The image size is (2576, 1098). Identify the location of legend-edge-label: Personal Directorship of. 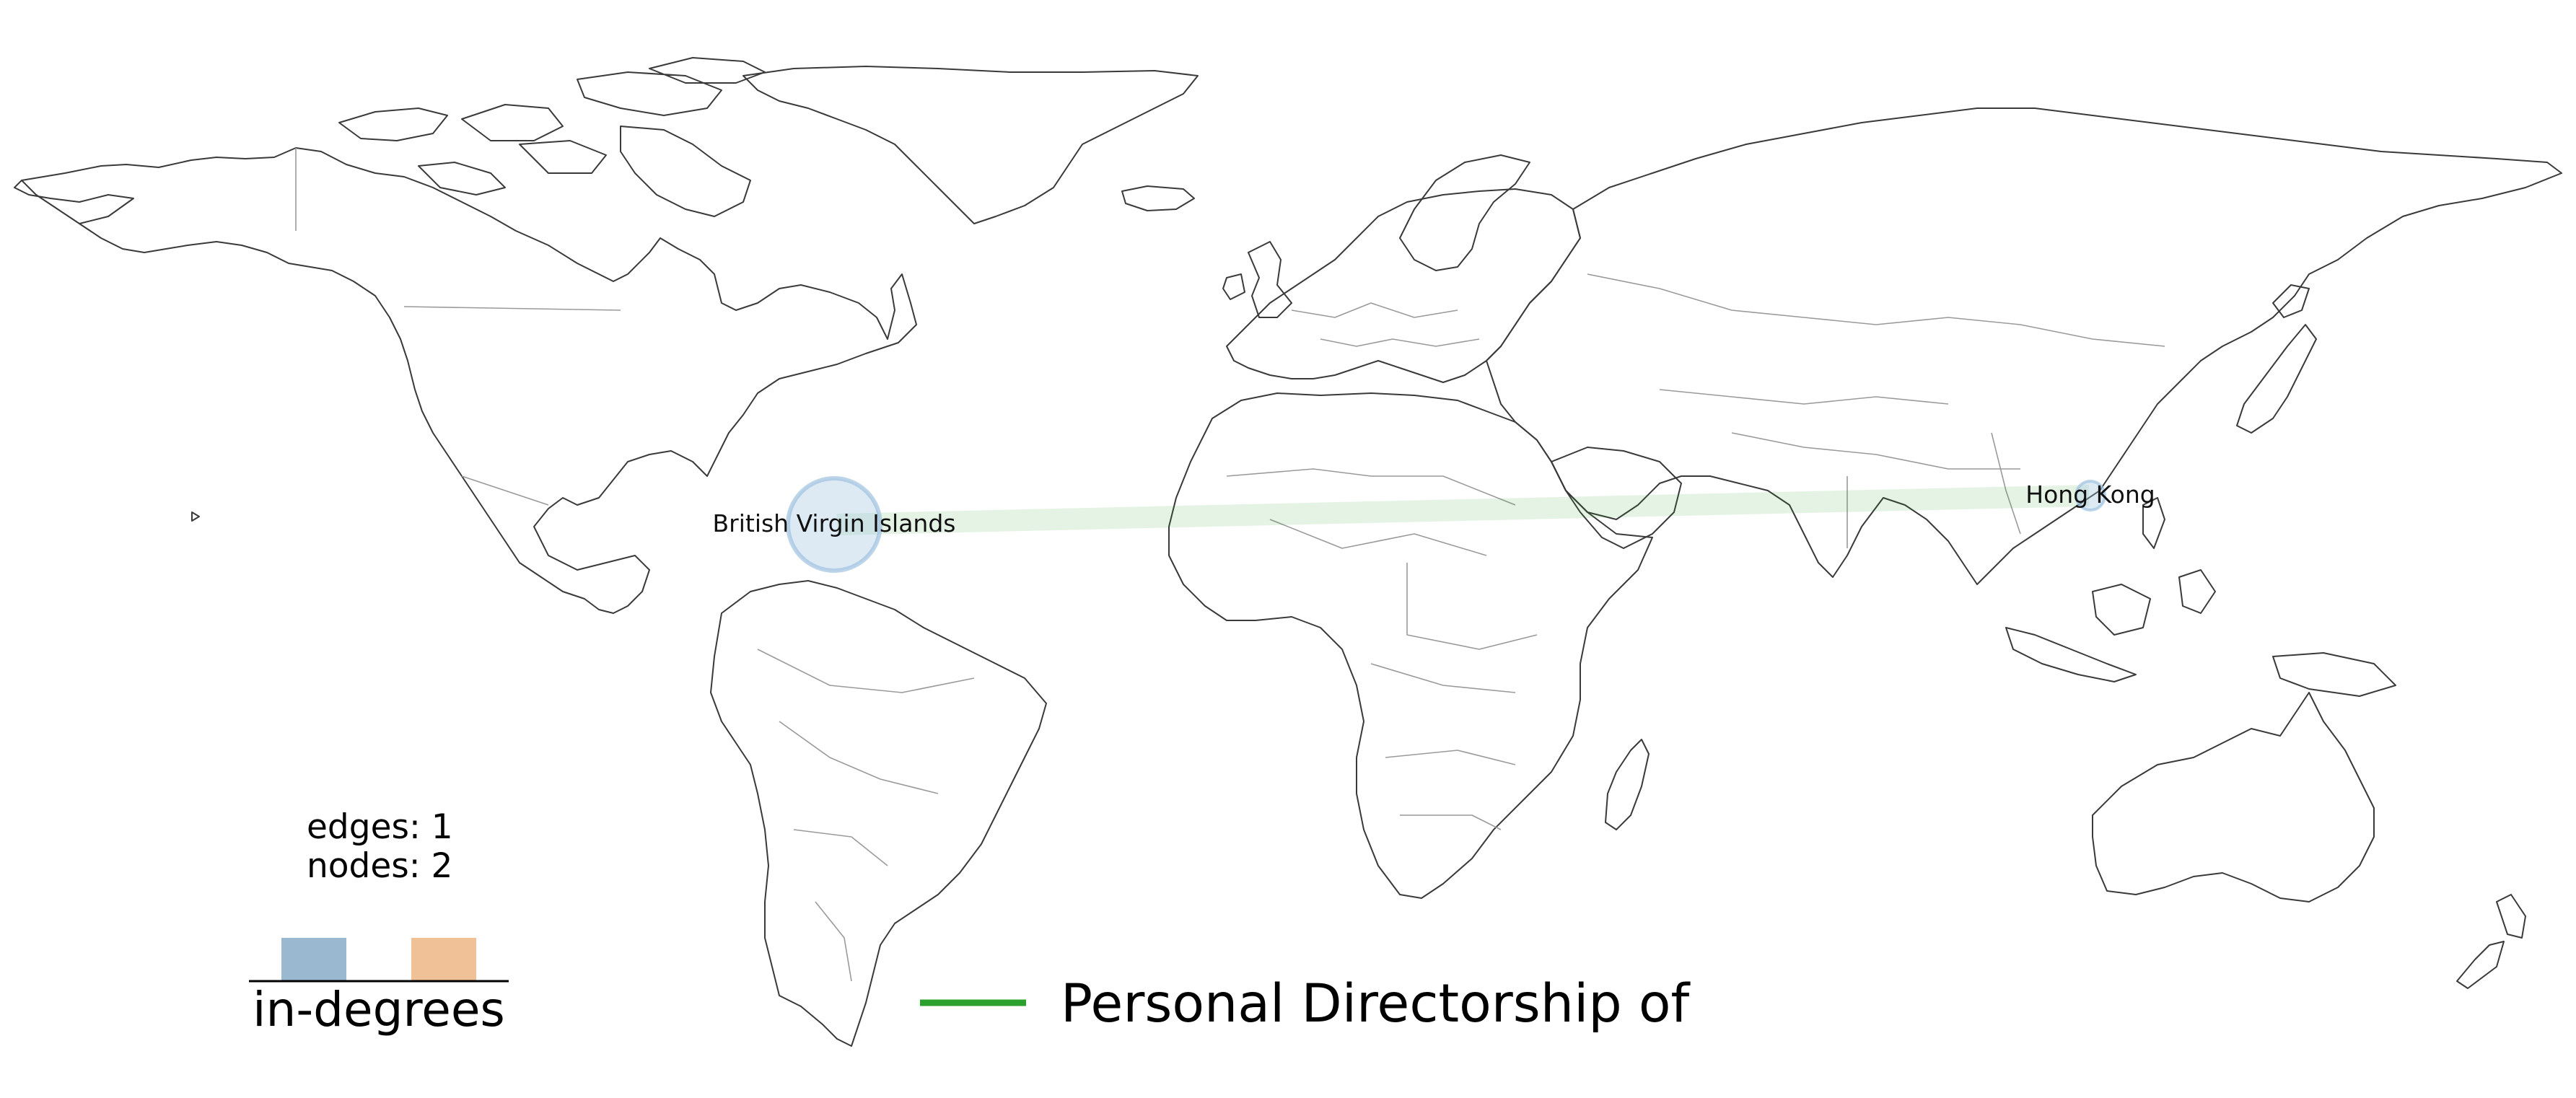
(1376, 1004).